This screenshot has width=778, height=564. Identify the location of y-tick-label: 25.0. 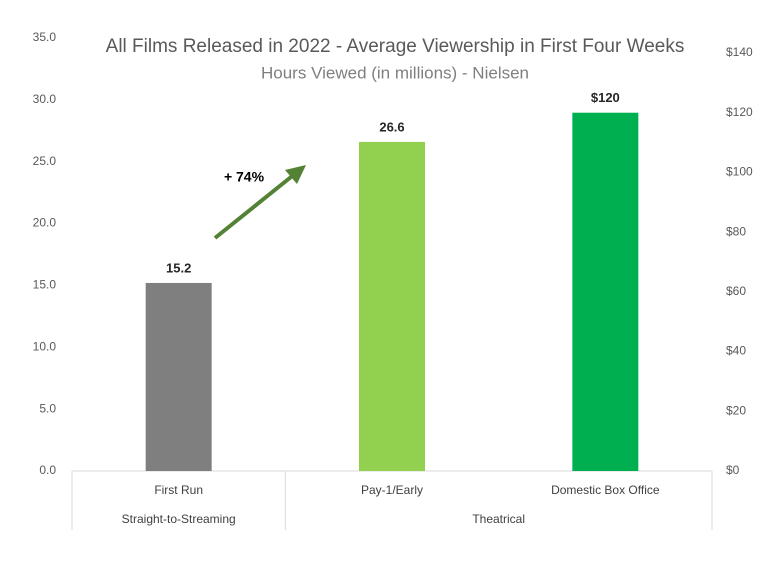
(45, 161).